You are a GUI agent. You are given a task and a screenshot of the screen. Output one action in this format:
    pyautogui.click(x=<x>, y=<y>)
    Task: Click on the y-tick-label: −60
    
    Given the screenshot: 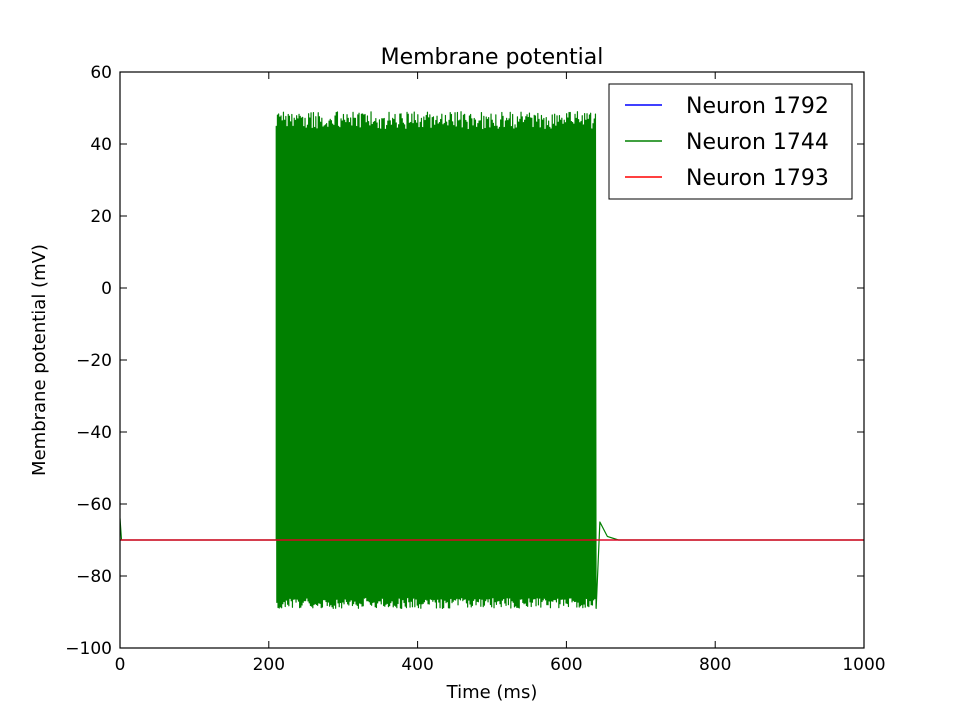 What is the action you would take?
    pyautogui.click(x=94, y=505)
    